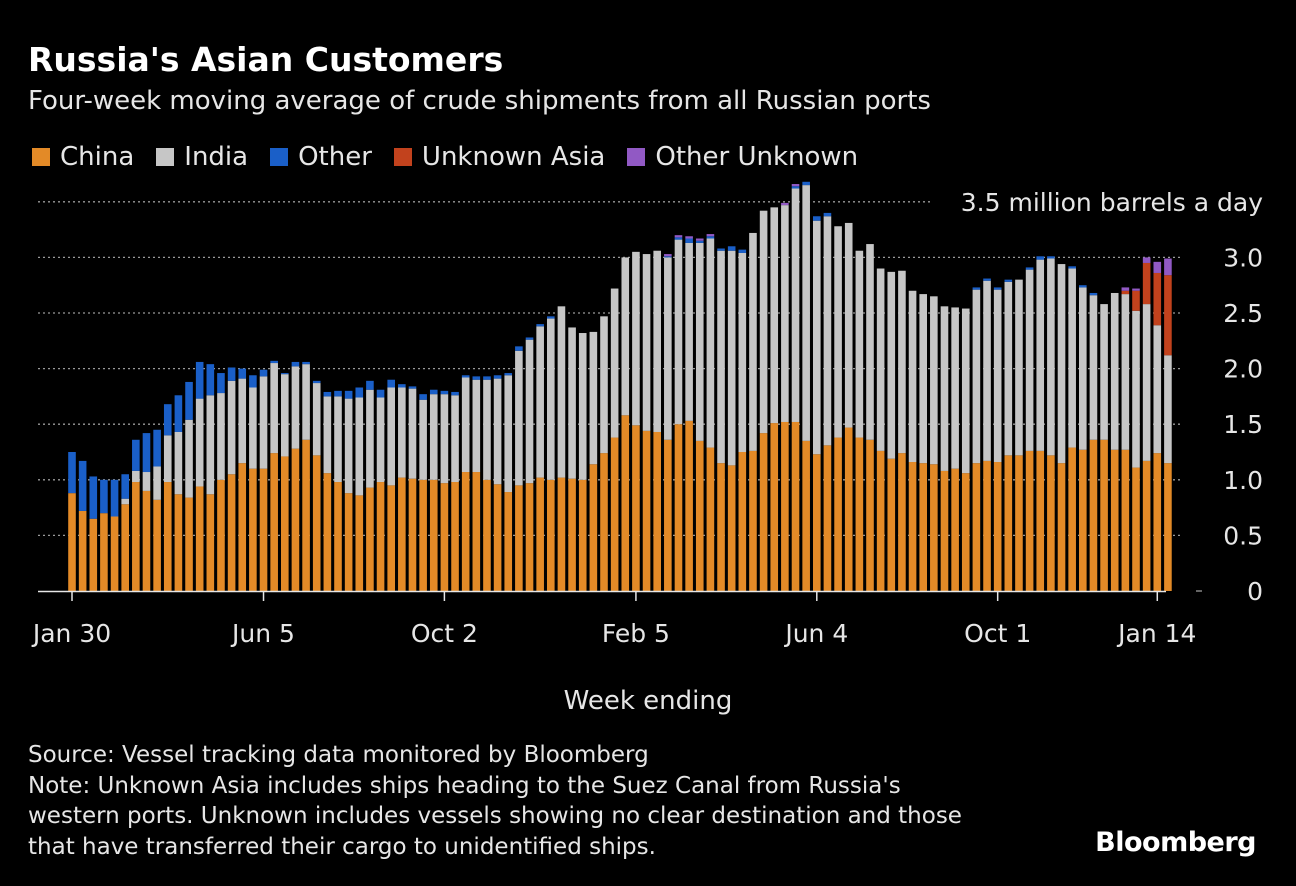  I want to click on legend-label-india: India, so click(216, 157).